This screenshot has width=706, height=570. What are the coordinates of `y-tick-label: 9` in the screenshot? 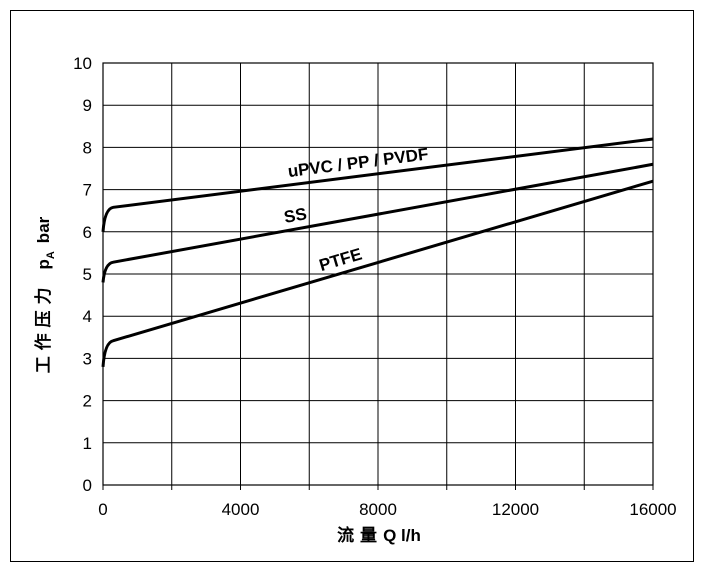 It's located at (87, 105).